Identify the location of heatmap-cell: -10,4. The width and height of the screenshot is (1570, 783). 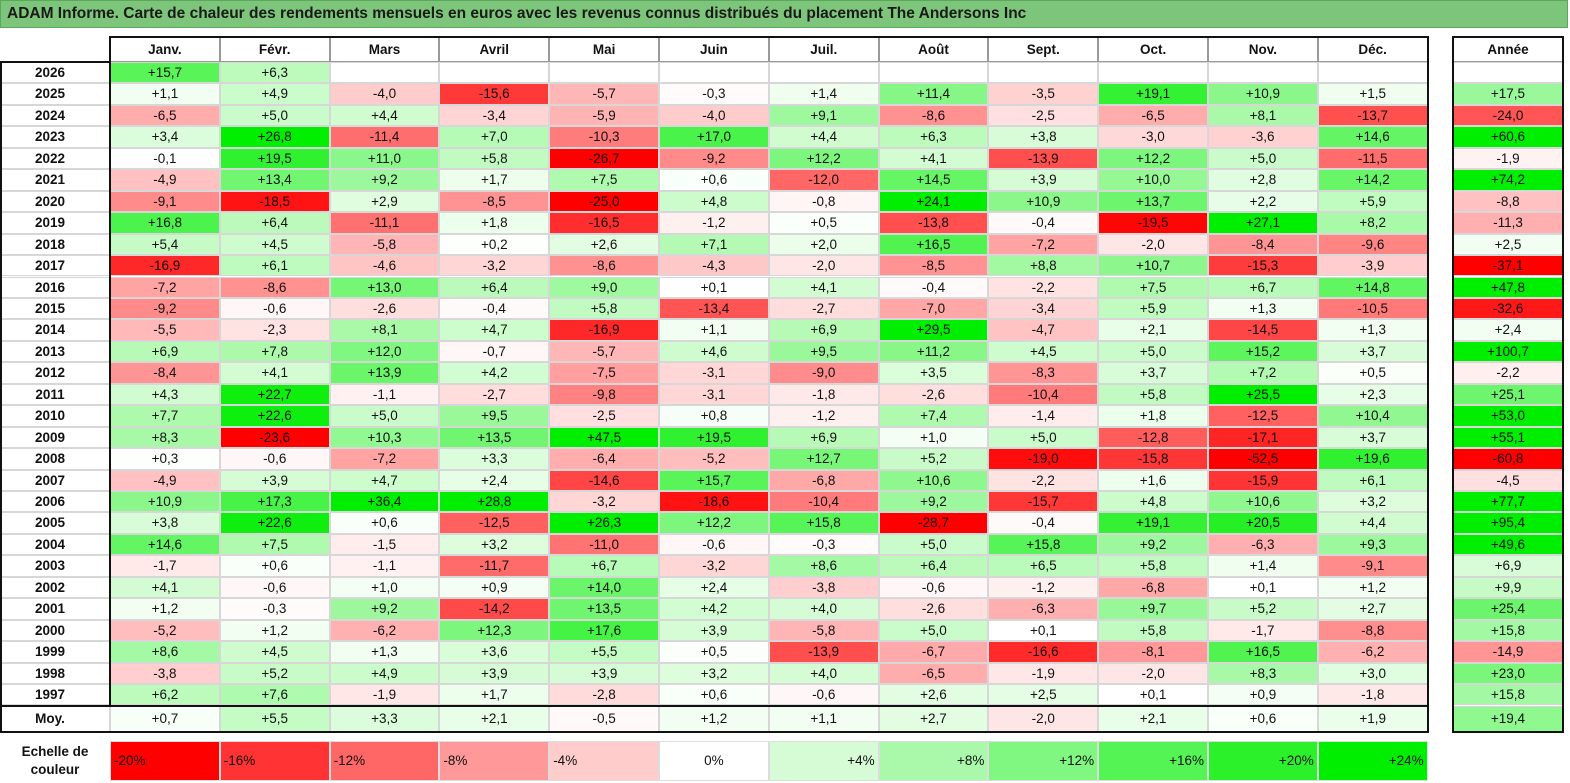
(823, 502).